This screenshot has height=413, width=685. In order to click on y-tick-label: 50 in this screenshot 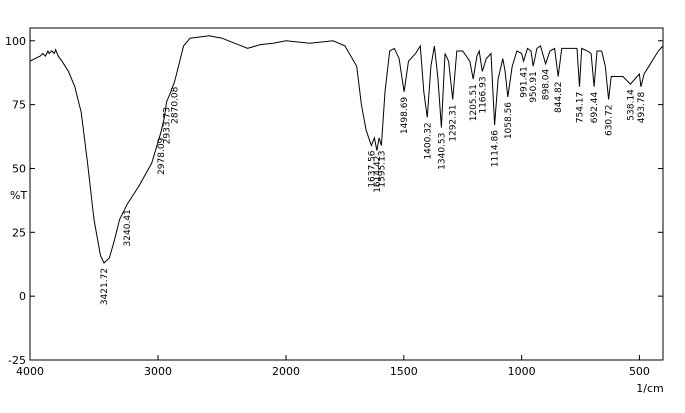, I will do `click(19, 168)`.